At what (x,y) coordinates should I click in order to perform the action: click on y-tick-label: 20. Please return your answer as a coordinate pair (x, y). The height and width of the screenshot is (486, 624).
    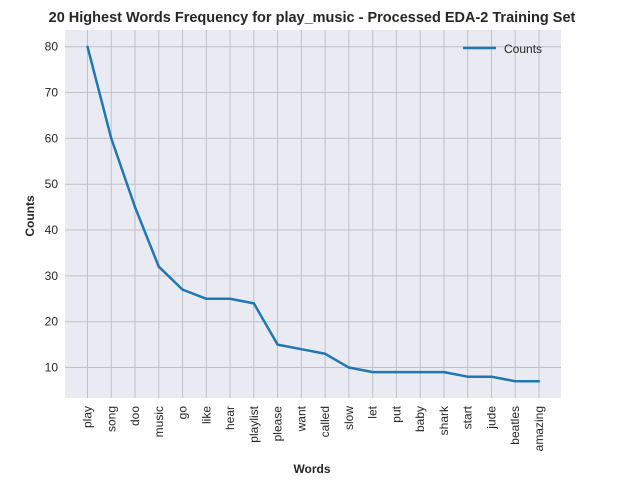
    Looking at the image, I should click on (52, 322).